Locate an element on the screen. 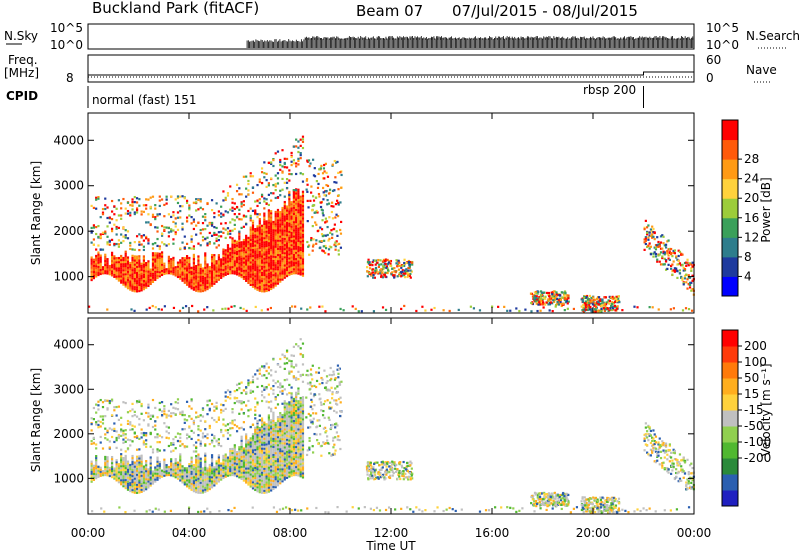 The image size is (800, 558). nsearch-tick-high: 10^5 is located at coordinates (722, 28).